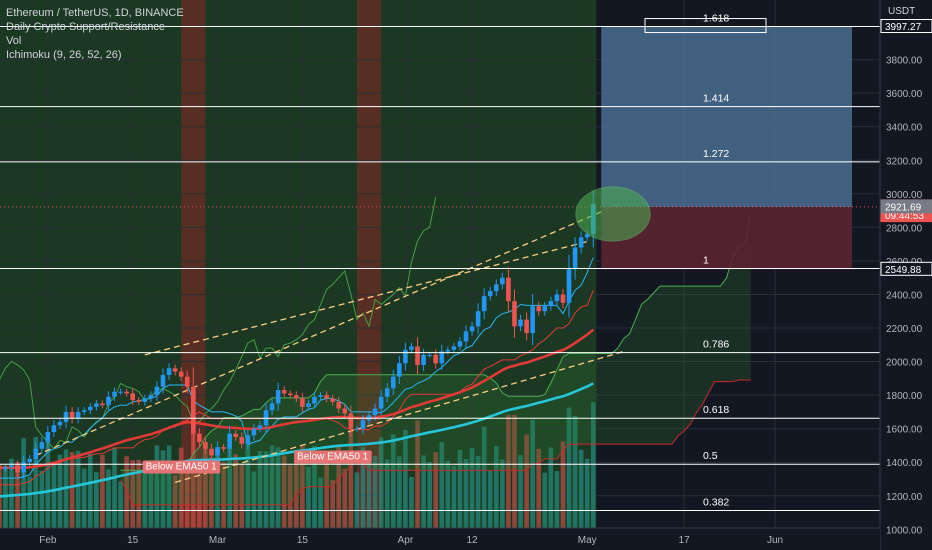 This screenshot has height=550, width=932. Describe the element at coordinates (303, 540) in the screenshot. I see `x-tick-label: 15` at that location.